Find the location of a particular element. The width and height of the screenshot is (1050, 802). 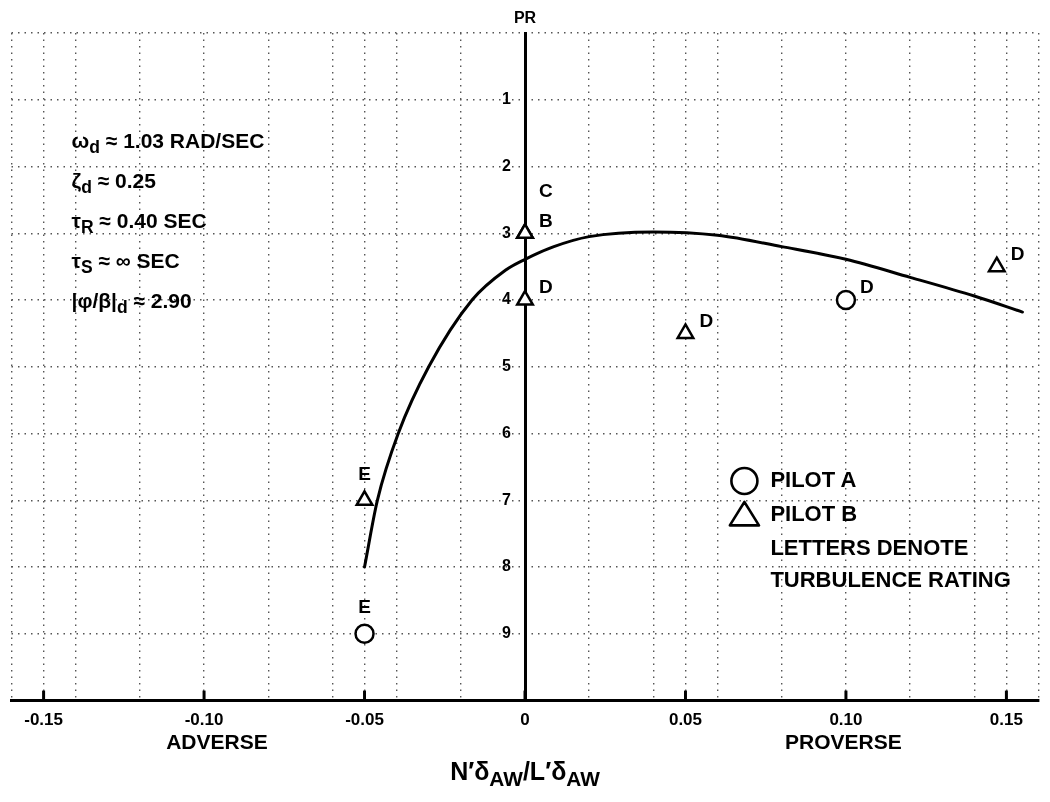

x-tick-label: -0.10 is located at coordinates (204, 720).